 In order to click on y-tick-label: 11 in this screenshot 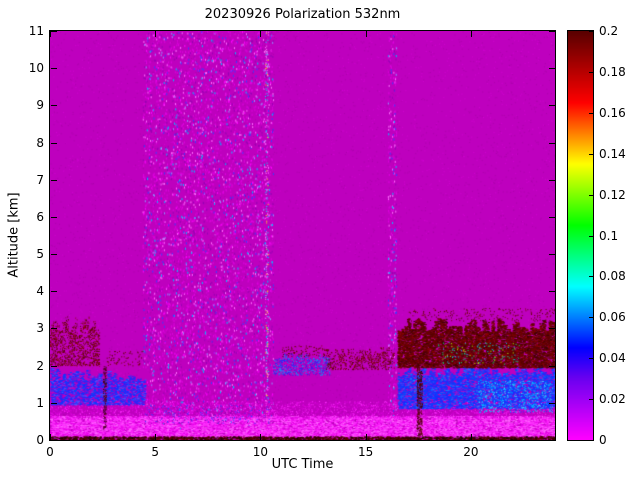, I will do `click(36, 31)`.